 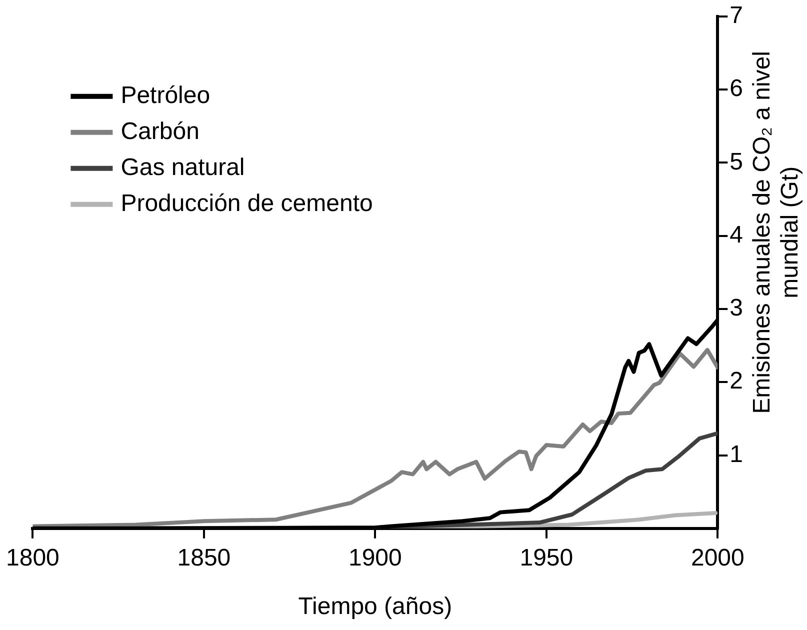 I want to click on y-tick-label: 4, so click(x=737, y=234).